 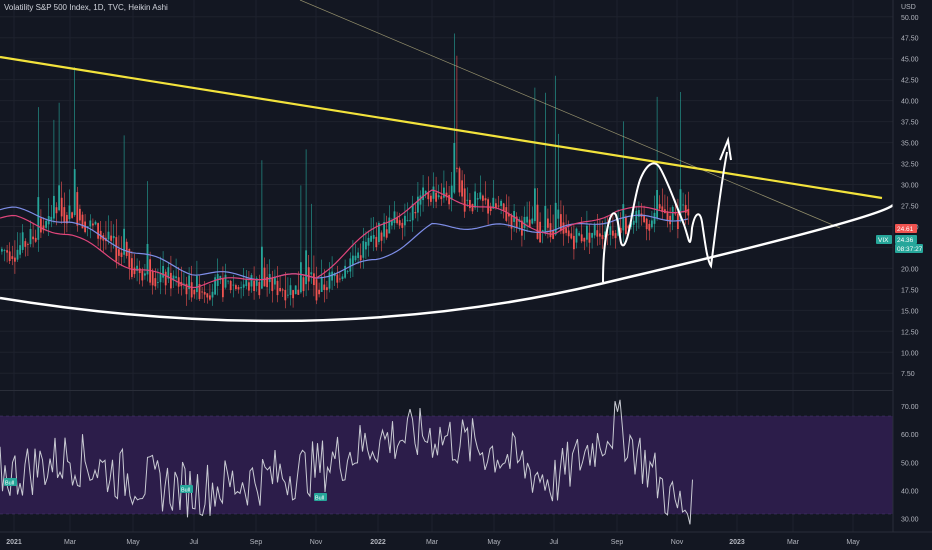 I want to click on price-badge, so click(x=906, y=228).